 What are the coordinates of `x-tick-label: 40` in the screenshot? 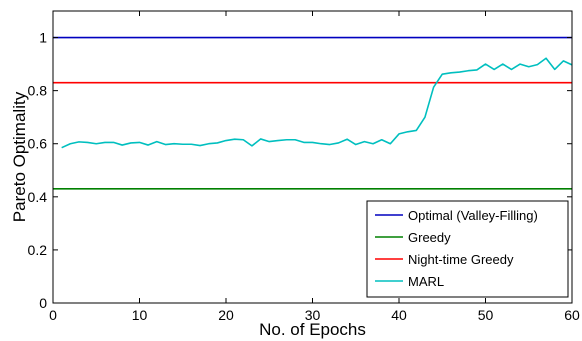 It's located at (399, 315).